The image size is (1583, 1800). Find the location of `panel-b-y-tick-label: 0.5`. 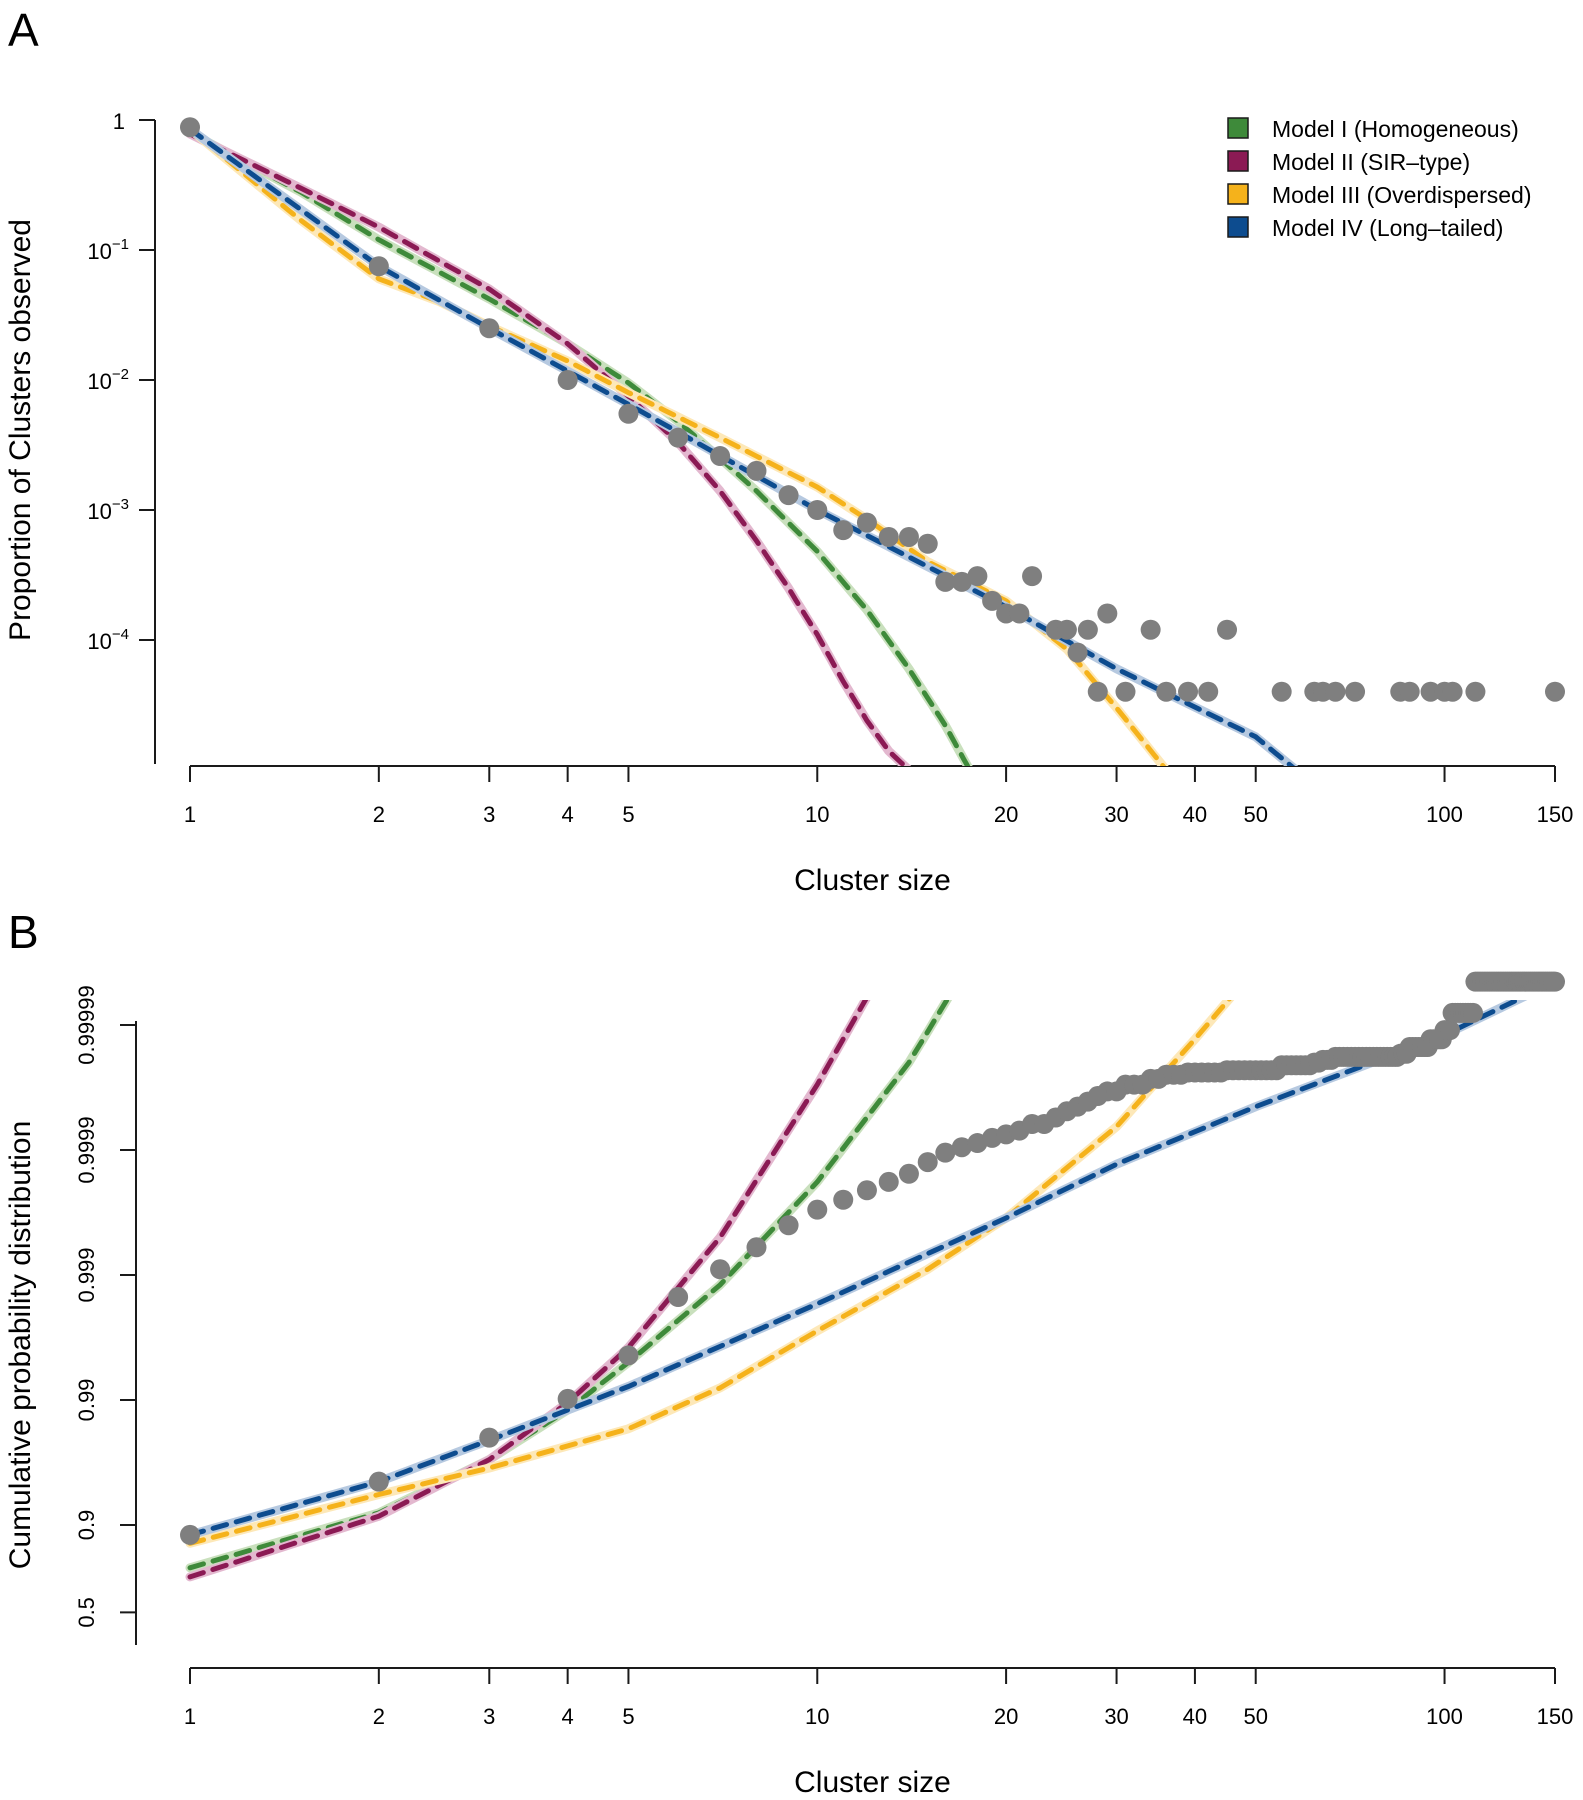

panel-b-y-tick-label: 0.5 is located at coordinates (86, 1612).